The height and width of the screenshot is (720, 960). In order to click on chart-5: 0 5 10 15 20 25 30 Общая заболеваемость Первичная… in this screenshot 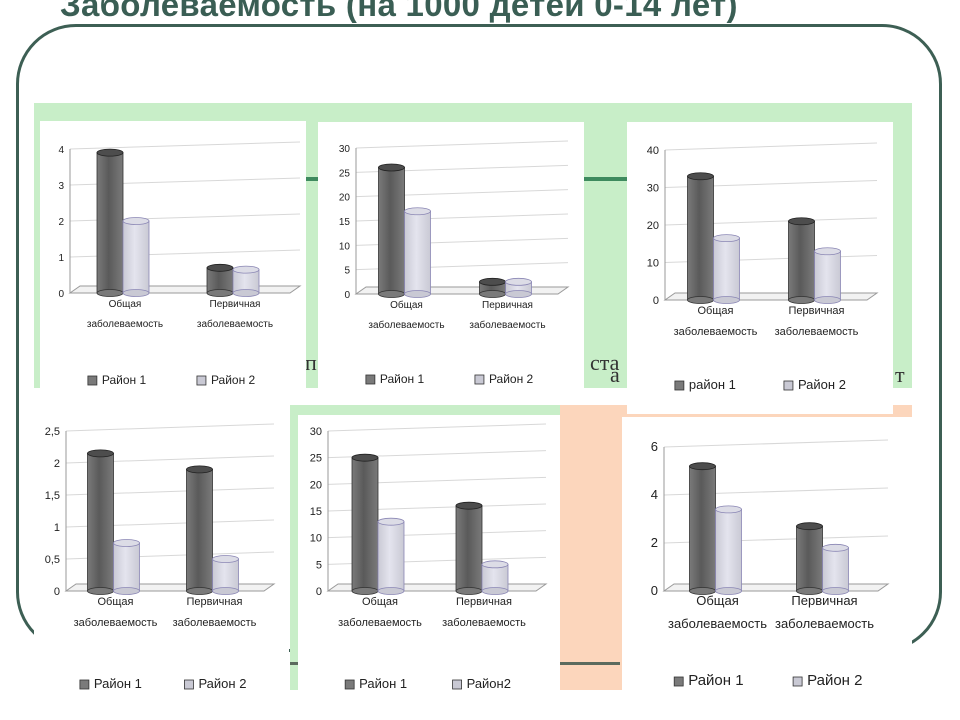, I will do `click(429, 557)`.